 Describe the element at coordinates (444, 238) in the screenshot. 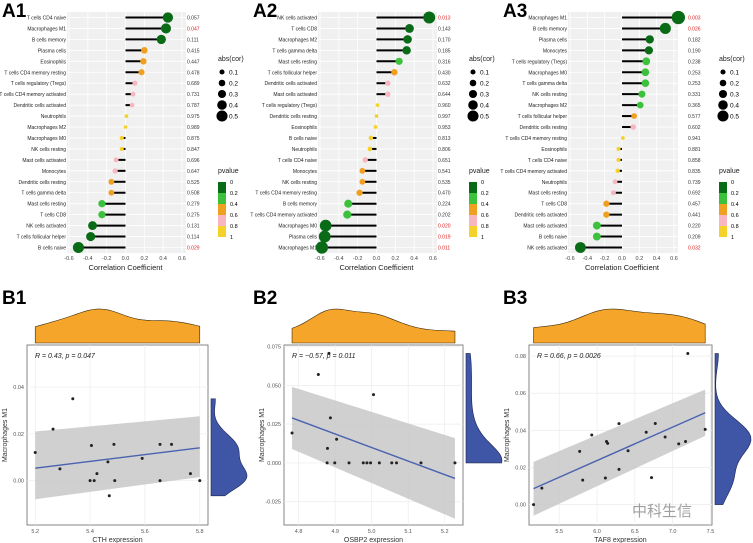

I see `p-value-label: 0.019` at that location.